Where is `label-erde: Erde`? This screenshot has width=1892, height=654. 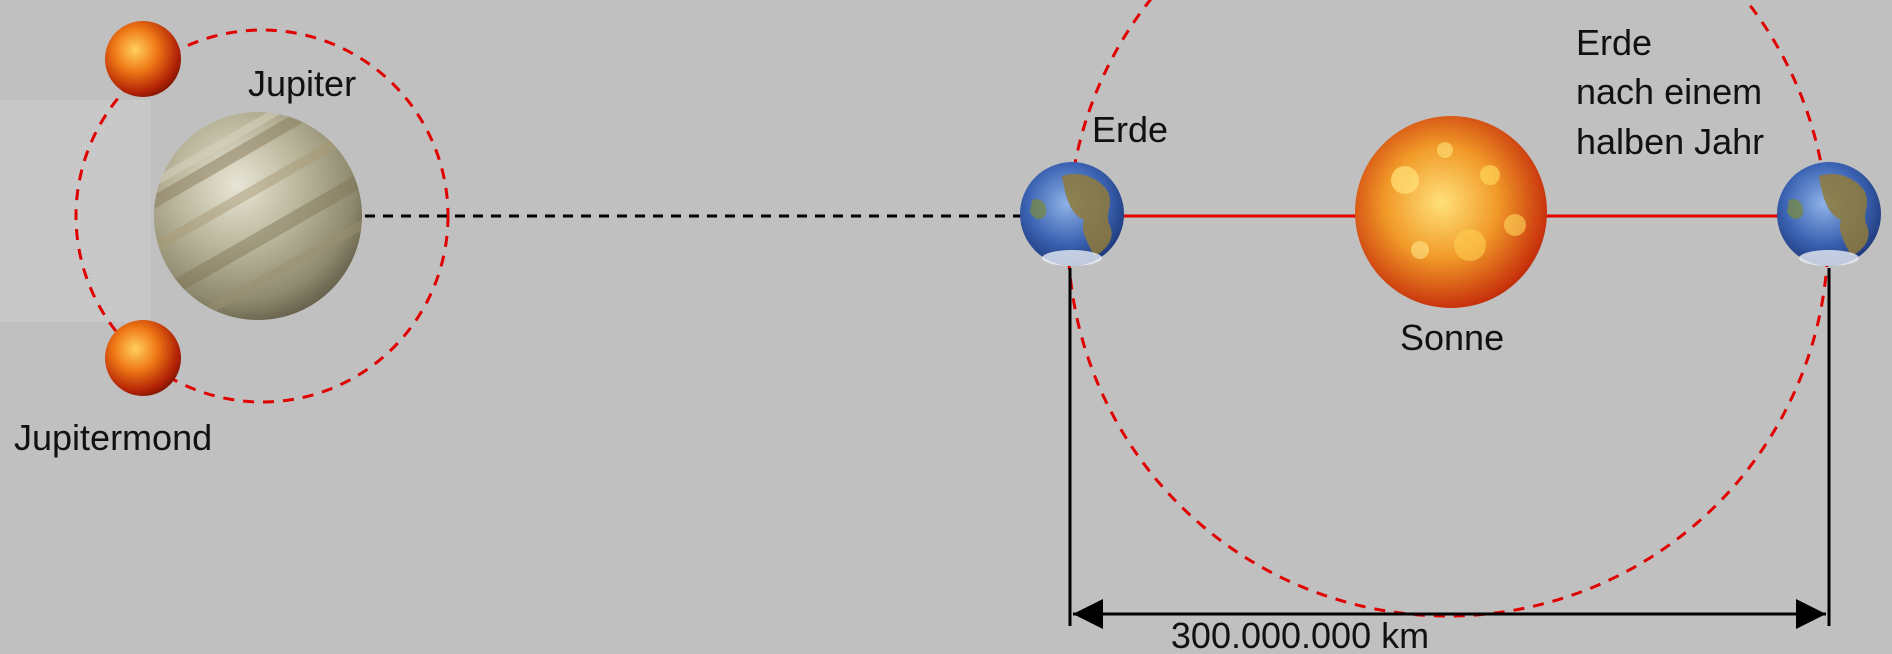
label-erde: Erde is located at coordinates (1130, 129).